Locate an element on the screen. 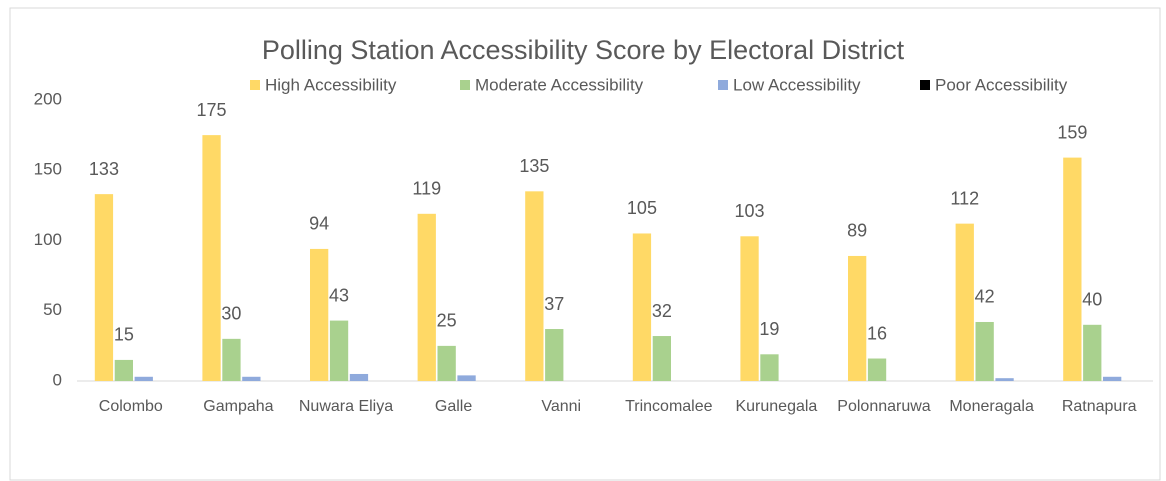 The height and width of the screenshot is (481, 1166). x-tick-label: Kurunegala is located at coordinates (776, 406).